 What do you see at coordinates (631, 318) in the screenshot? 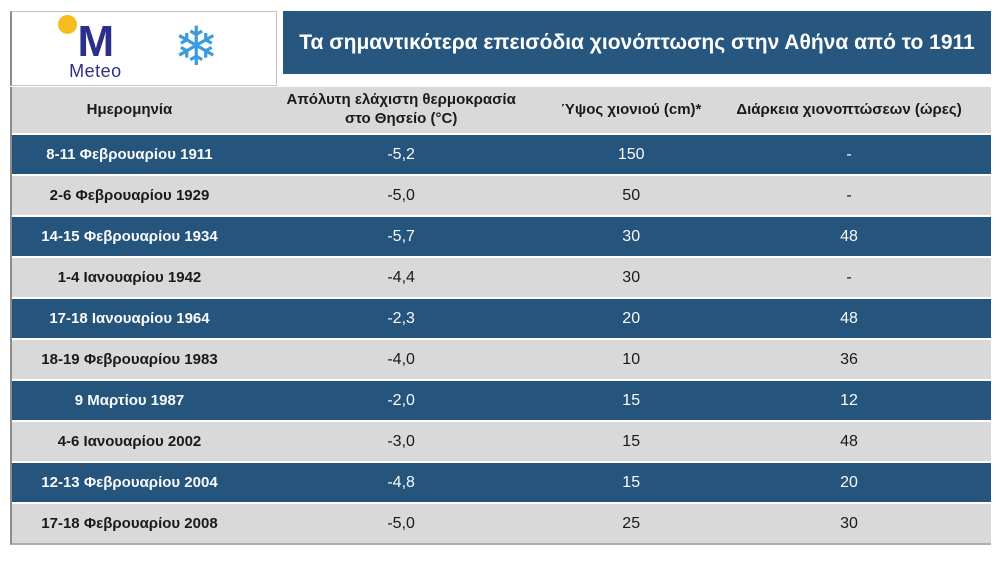
I see `cell-snow-height: 20` at bounding box center [631, 318].